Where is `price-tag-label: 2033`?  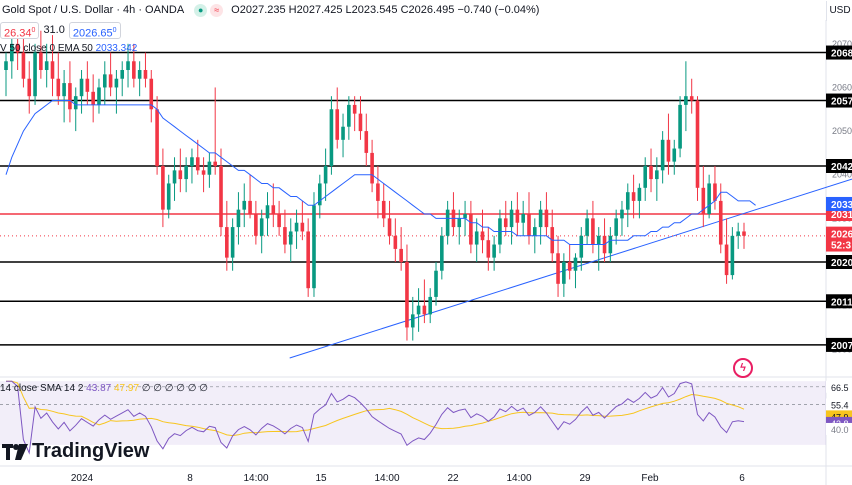
price-tag-label: 2033 is located at coordinates (841, 205).